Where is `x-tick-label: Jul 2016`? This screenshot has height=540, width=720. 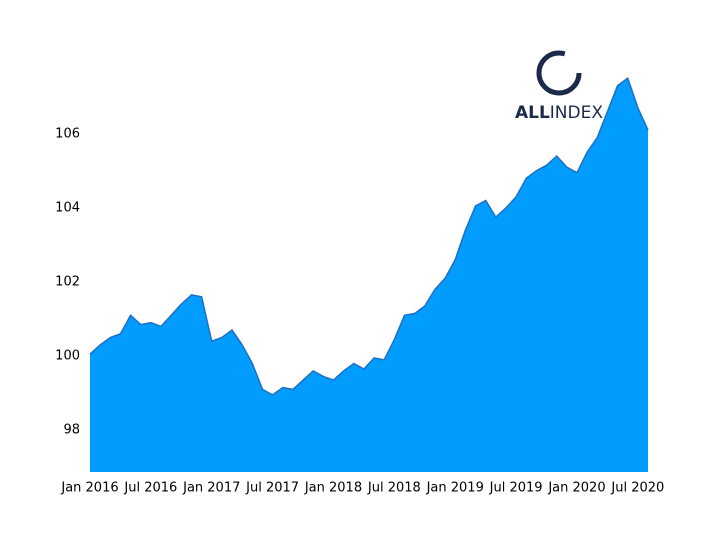 x-tick-label: Jul 2016 is located at coordinates (150, 488).